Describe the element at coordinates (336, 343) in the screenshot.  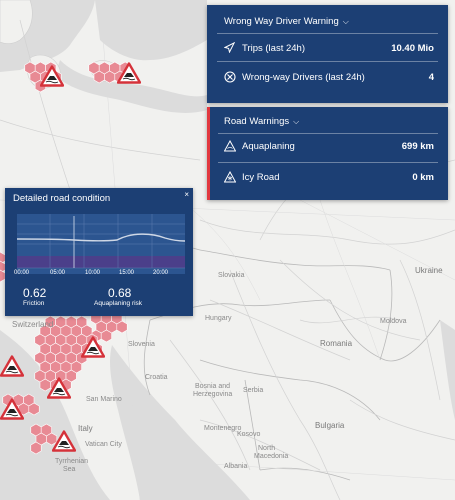
I see `map-label-romania: Romania` at that location.